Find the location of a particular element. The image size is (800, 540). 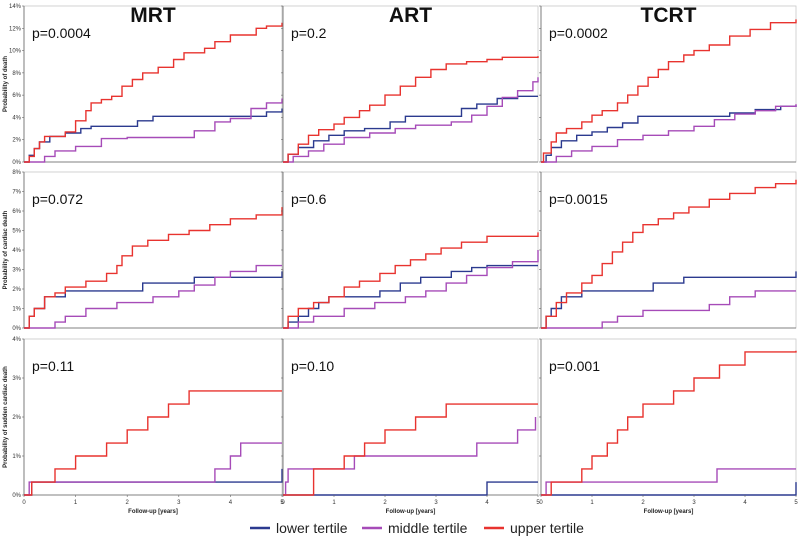

column-title-art: ART is located at coordinates (410, 15).